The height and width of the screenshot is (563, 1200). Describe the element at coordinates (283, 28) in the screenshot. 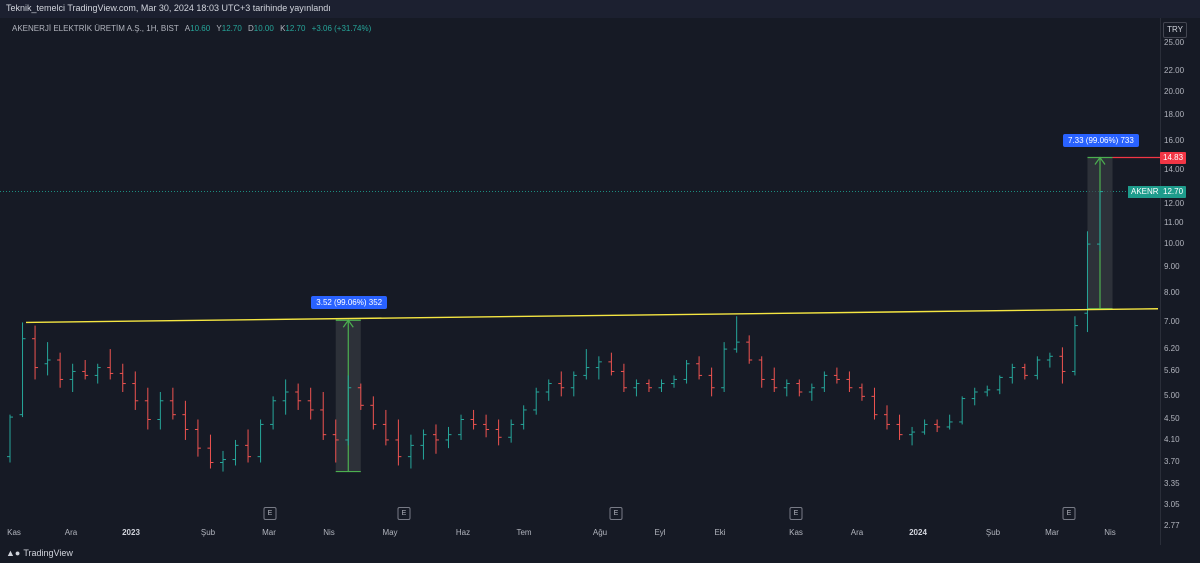

I see `close-label: K` at that location.